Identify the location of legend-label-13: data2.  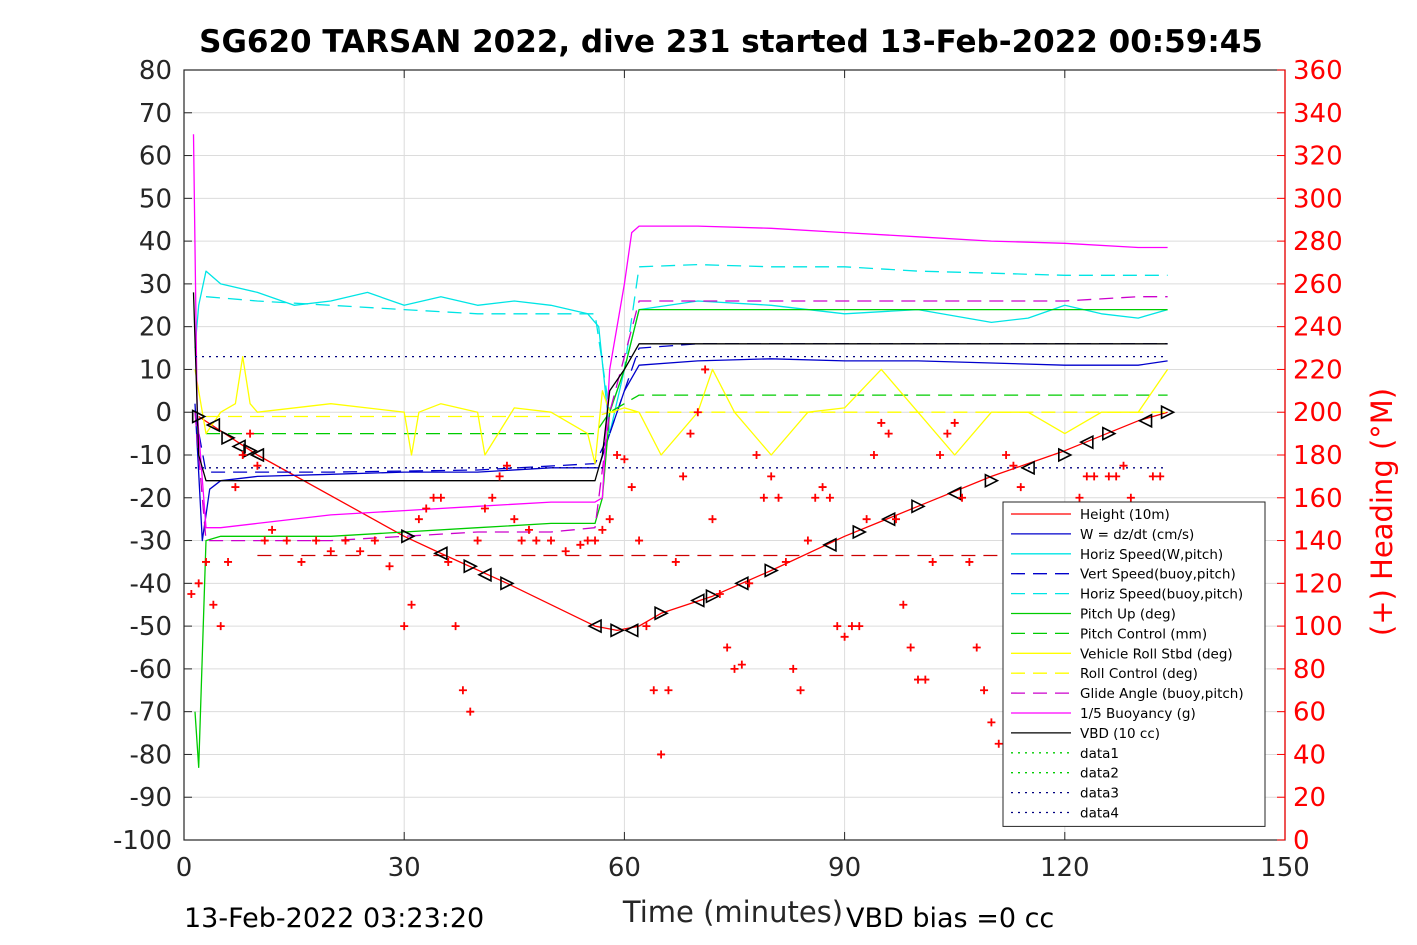
(1099, 774).